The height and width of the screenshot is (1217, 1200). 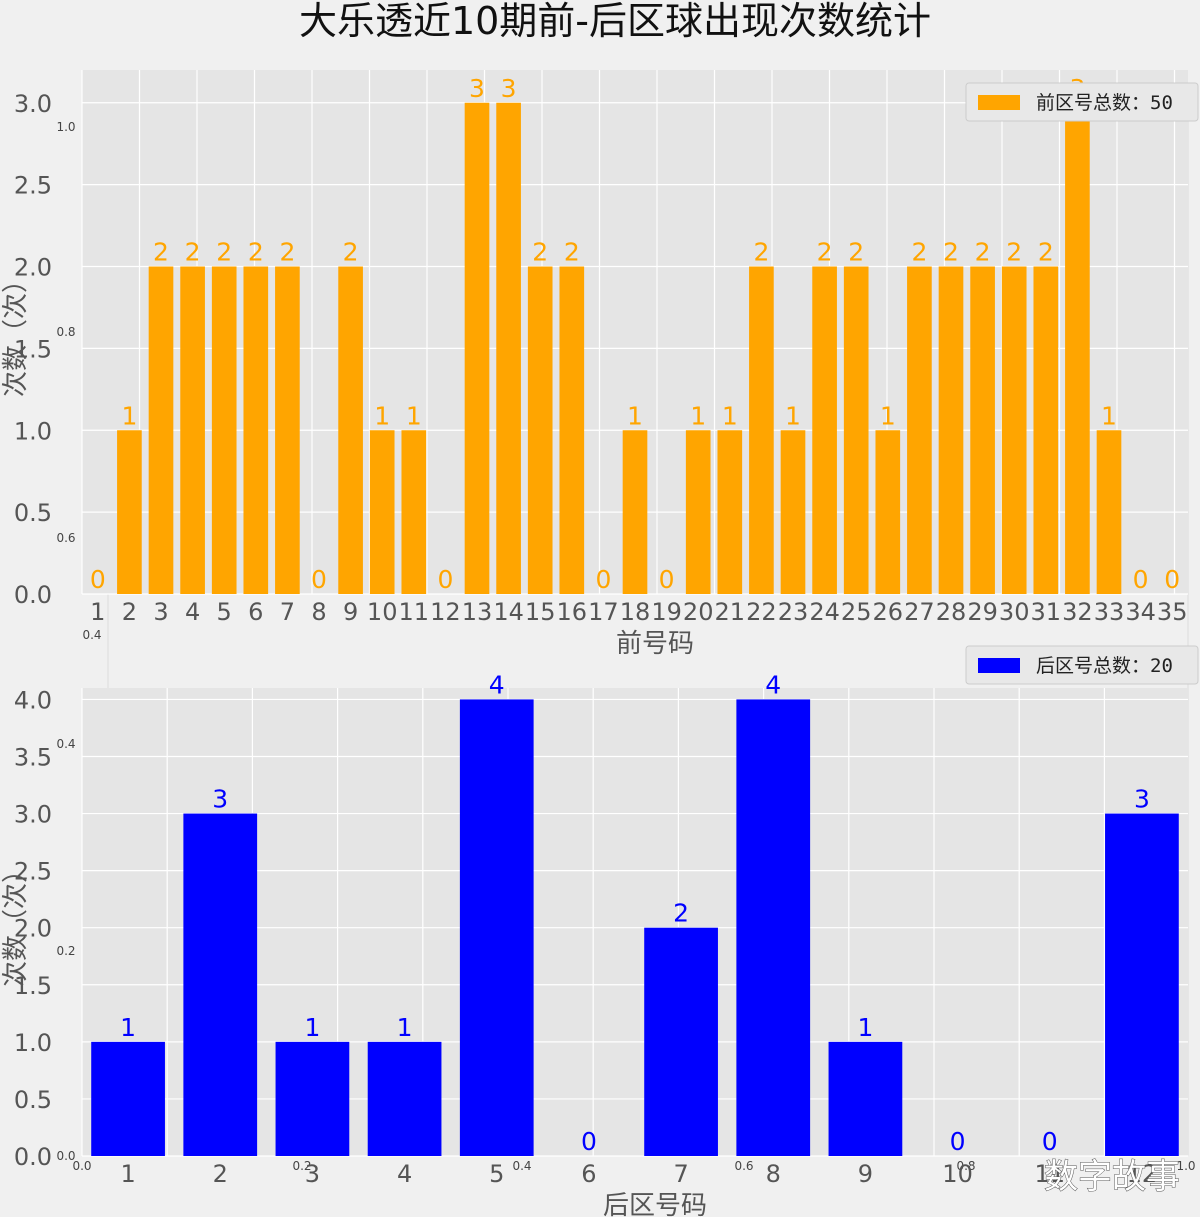 What do you see at coordinates (33, 431) in the screenshot?
I see `y-tick-label: 1.0` at bounding box center [33, 431].